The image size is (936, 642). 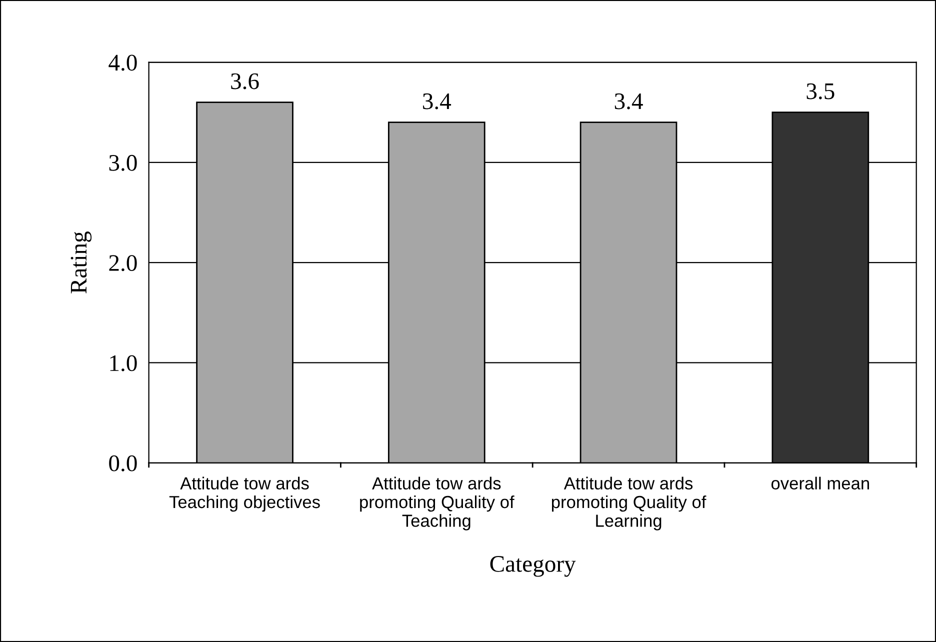 What do you see at coordinates (81, 263) in the screenshot?
I see `y-axis-title: Rating` at bounding box center [81, 263].